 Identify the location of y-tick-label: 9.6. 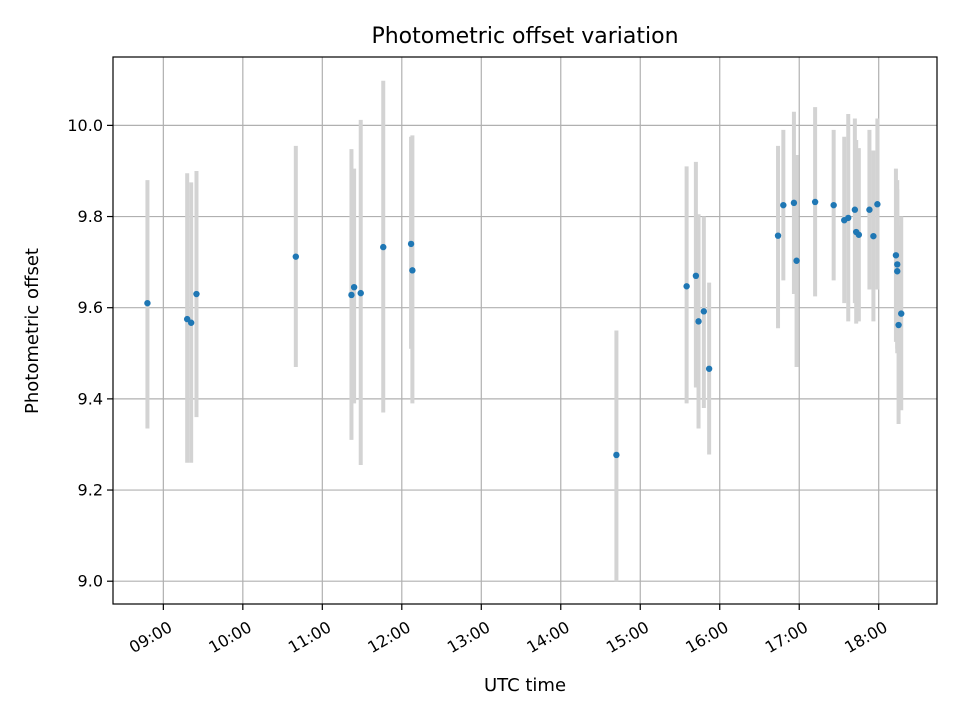
(90, 307).